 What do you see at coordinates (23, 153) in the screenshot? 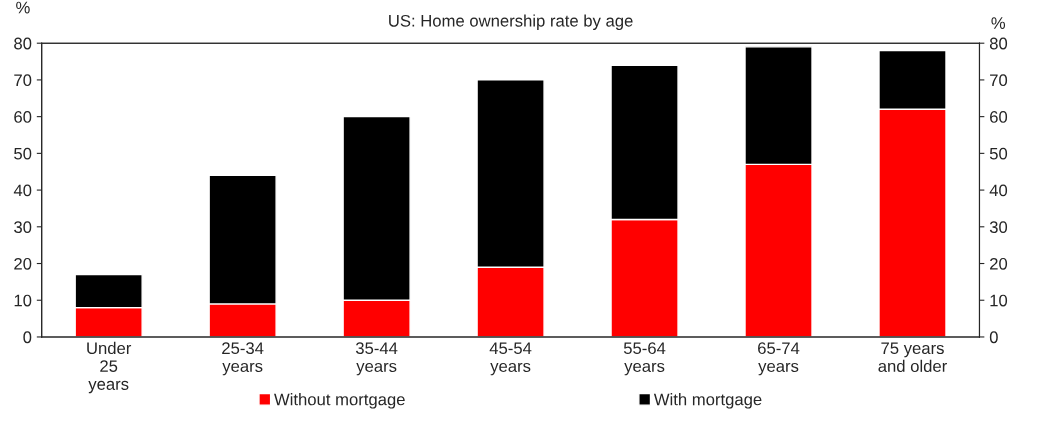
I see `y-tick-label: 50` at bounding box center [23, 153].